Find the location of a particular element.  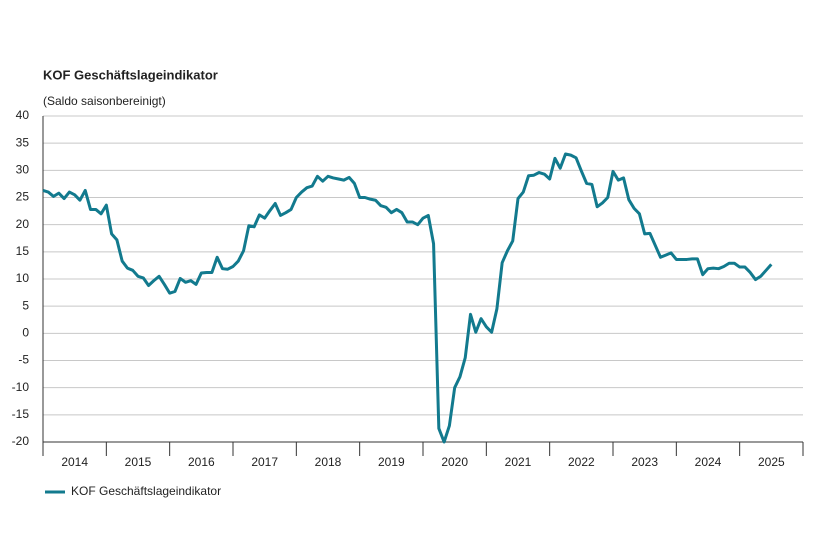

x-tick-label: 2019 is located at coordinates (391, 462).